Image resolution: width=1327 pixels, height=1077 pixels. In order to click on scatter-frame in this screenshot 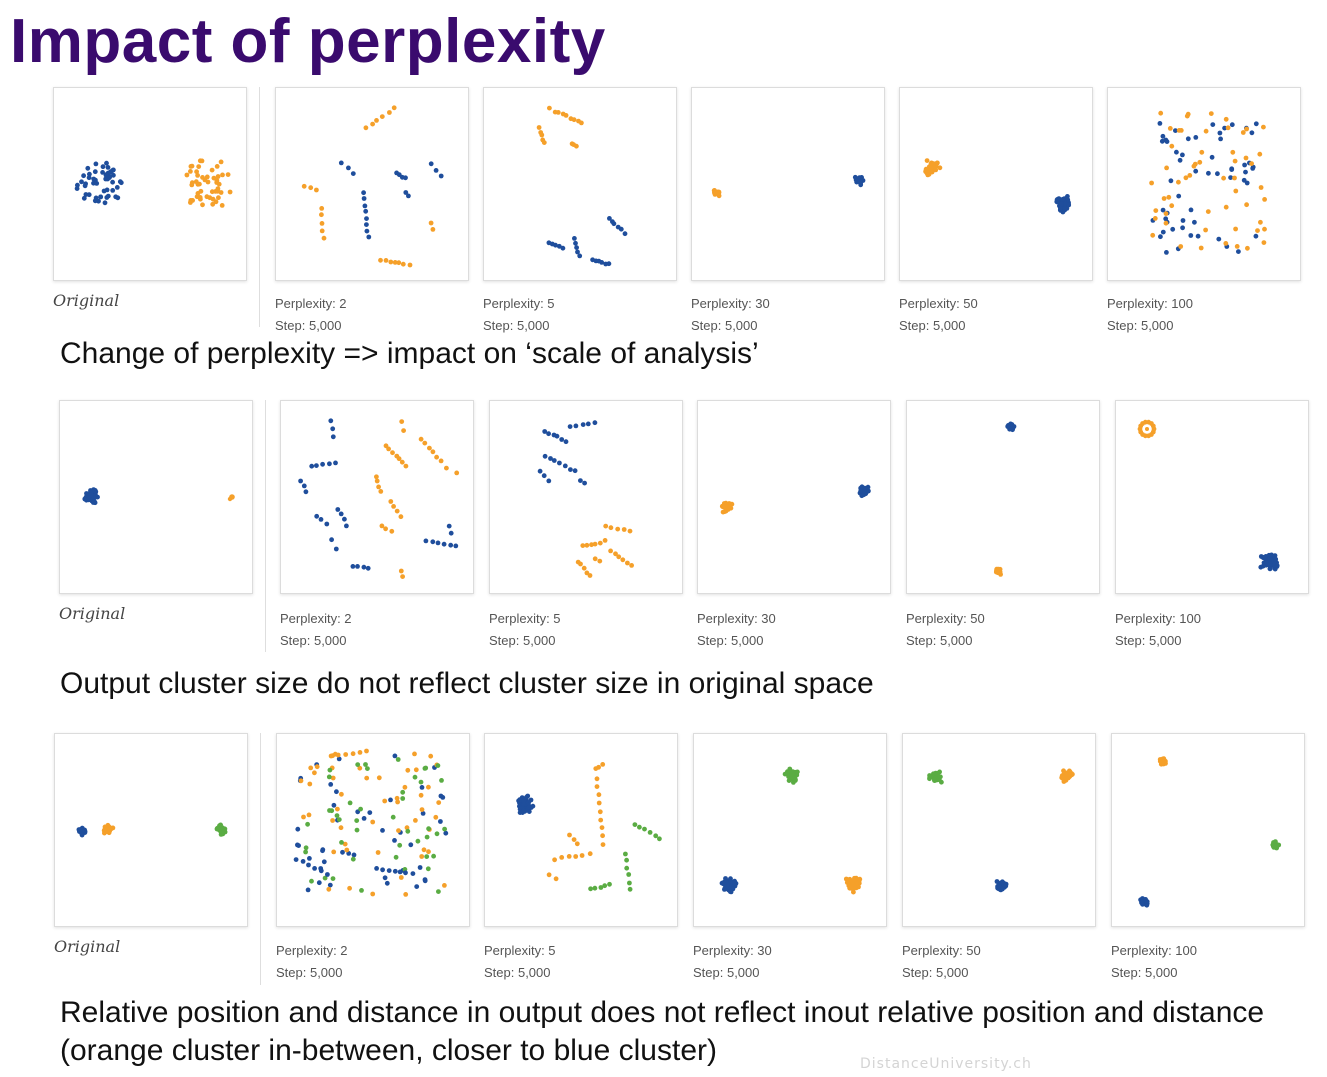, I will do `click(1208, 830)`.